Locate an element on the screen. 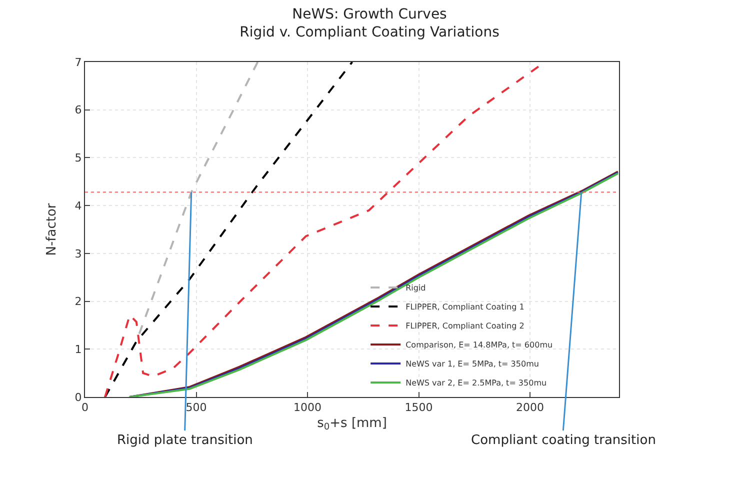  y-tick-label: 4 is located at coordinates (78, 205).